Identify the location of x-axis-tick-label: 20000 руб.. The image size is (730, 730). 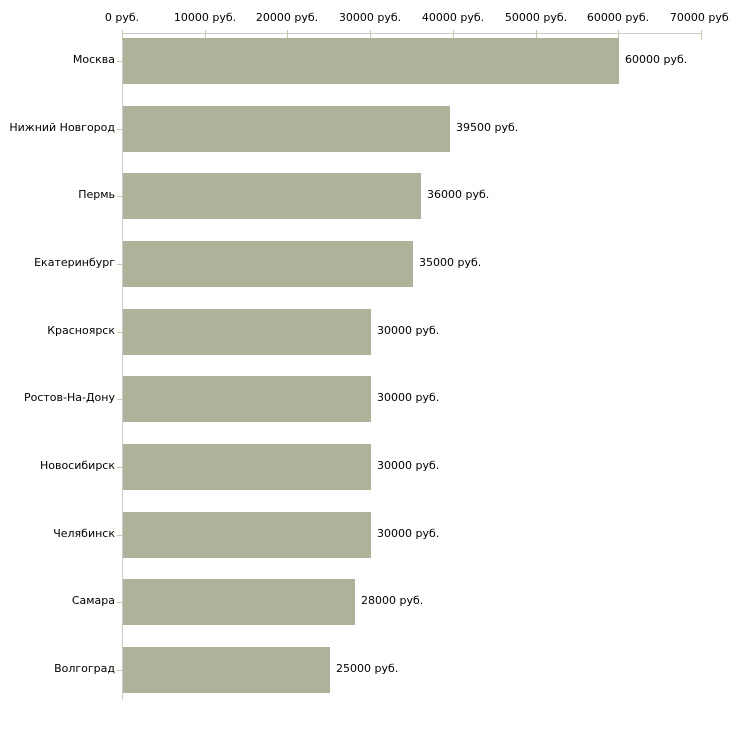
(287, 17).